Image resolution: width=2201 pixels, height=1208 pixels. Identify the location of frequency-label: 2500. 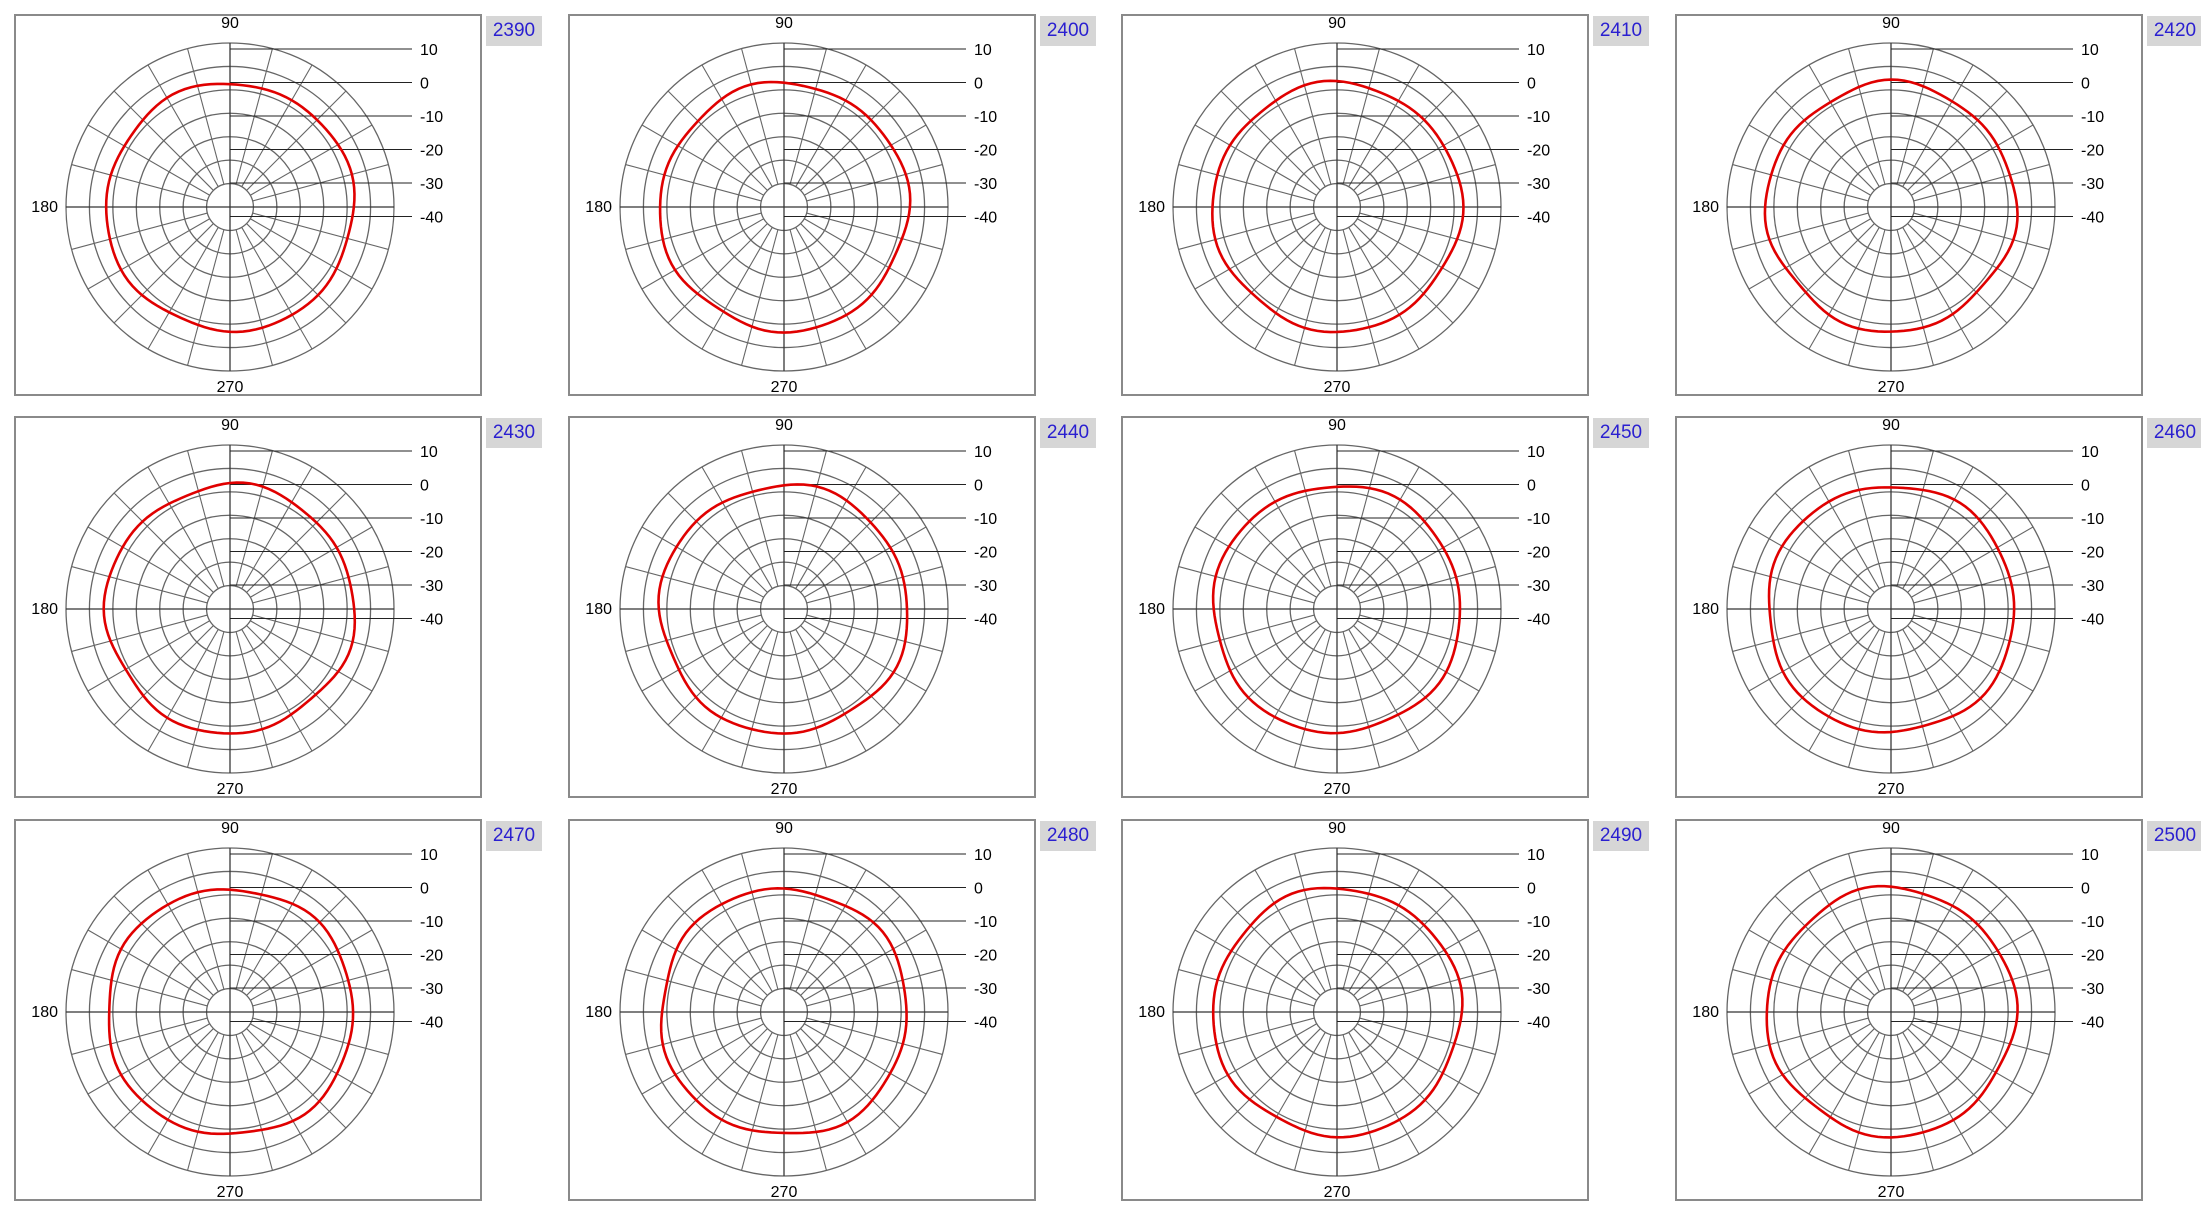
(2174, 836).